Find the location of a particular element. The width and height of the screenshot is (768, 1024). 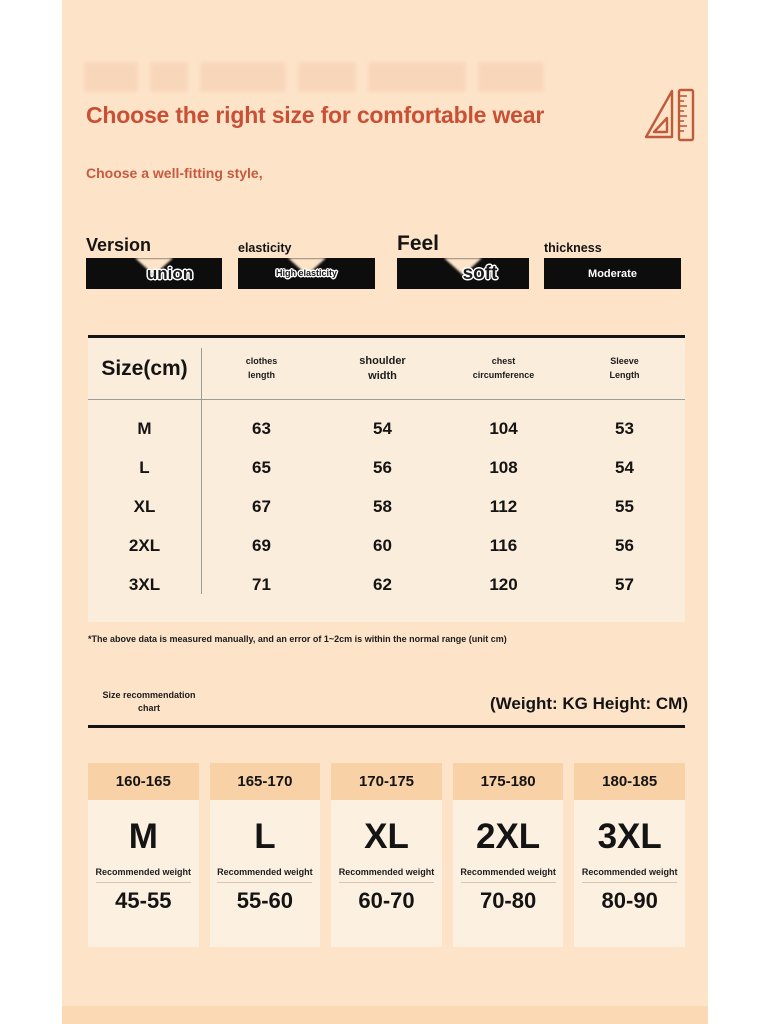

sleeve-length-cell: 53 is located at coordinates (624, 428).